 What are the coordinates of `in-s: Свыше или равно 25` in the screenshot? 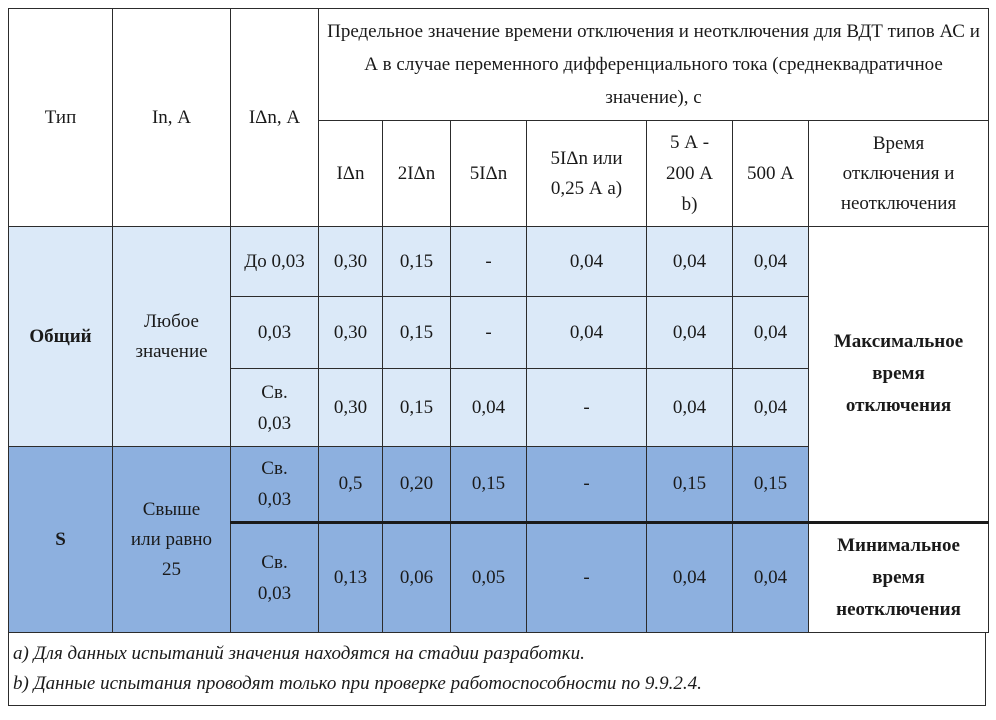 It's located at (171, 539).